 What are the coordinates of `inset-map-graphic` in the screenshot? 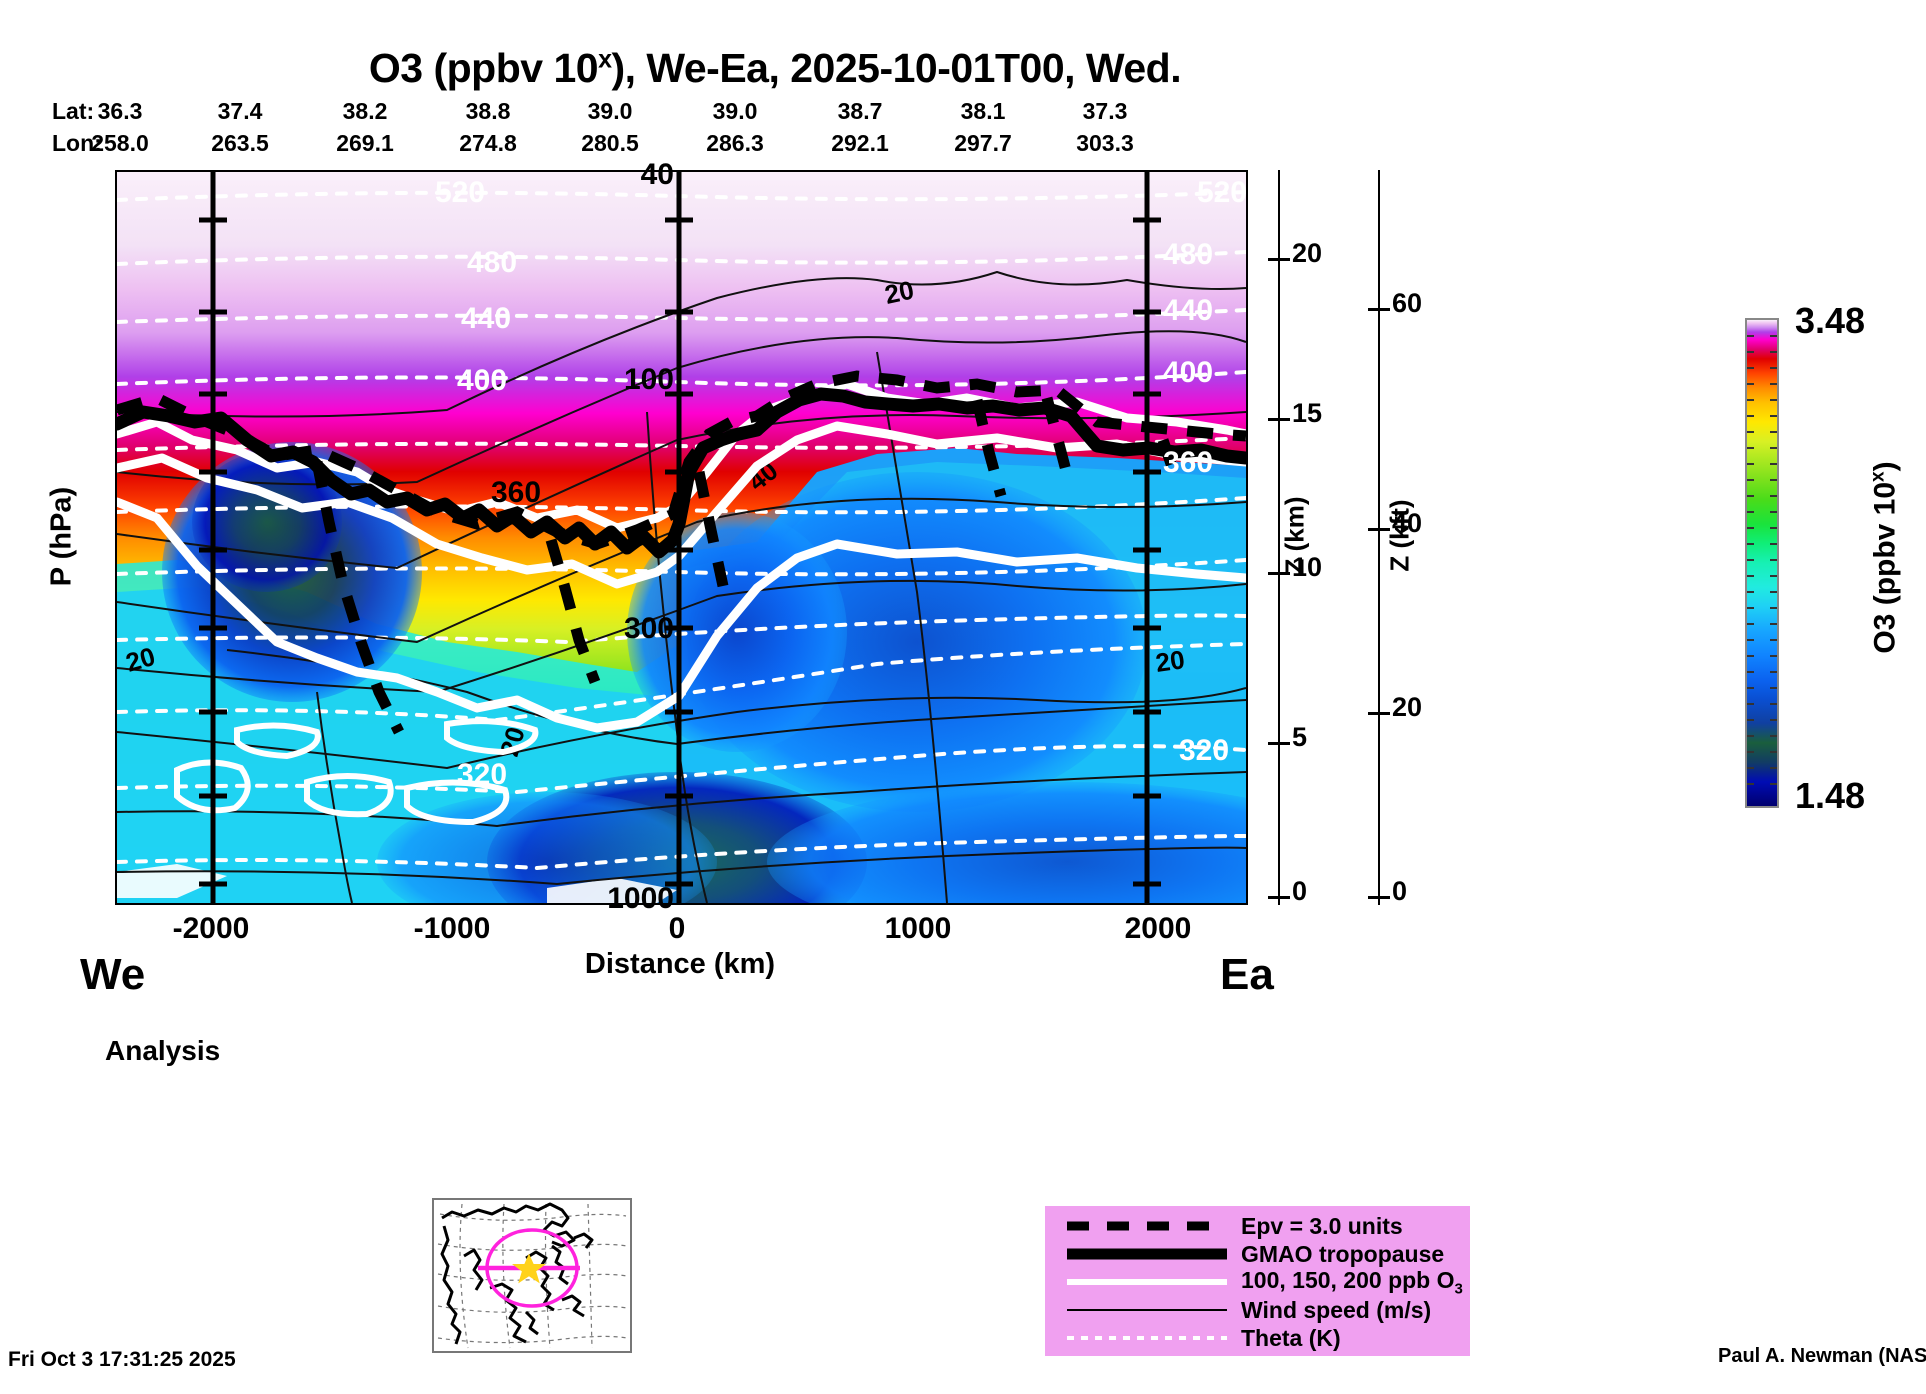 It's located at (532, 1275).